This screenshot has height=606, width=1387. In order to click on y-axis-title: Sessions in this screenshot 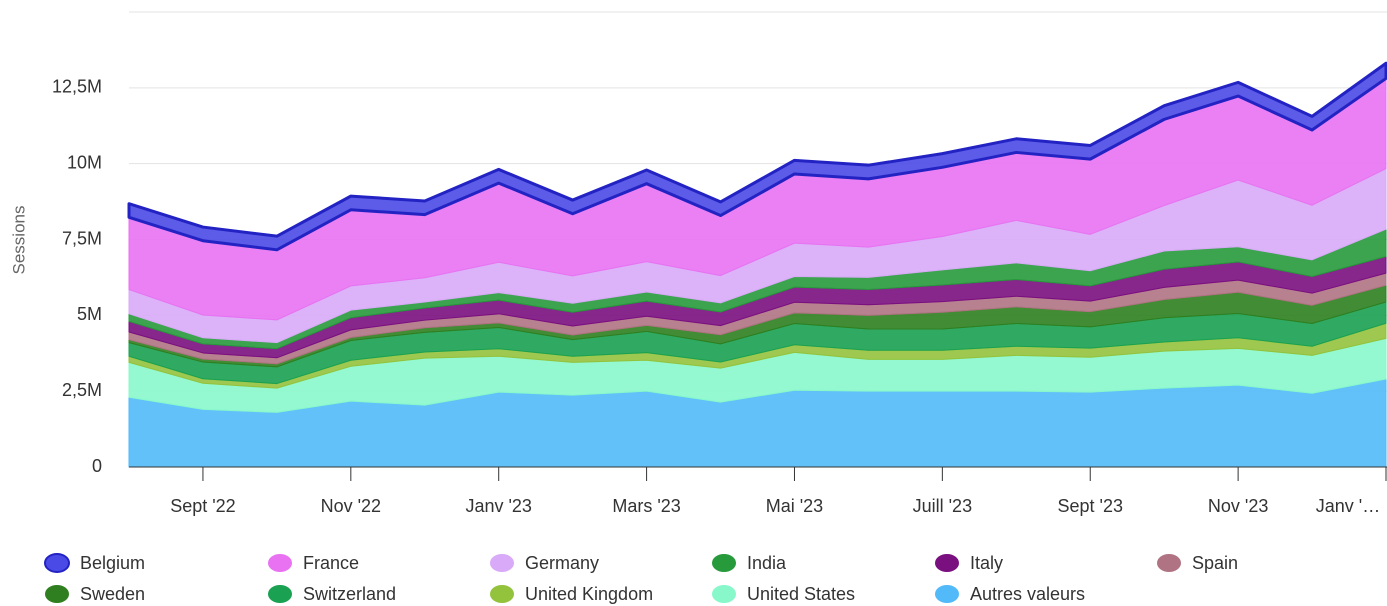, I will do `click(18, 240)`.